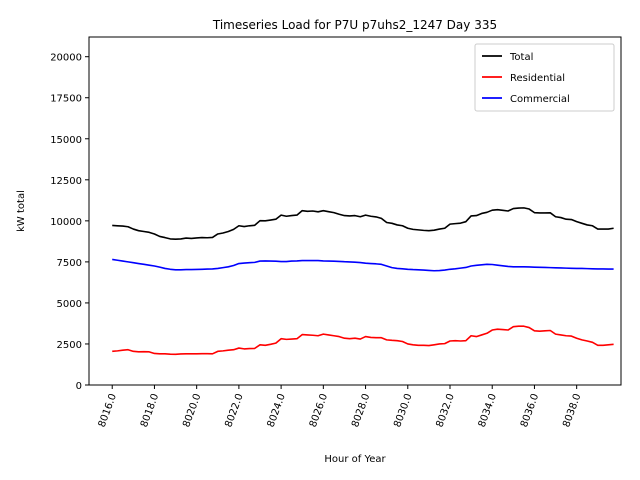 The width and height of the screenshot is (640, 480). I want to click on legend-label-total: Total, so click(521, 57).